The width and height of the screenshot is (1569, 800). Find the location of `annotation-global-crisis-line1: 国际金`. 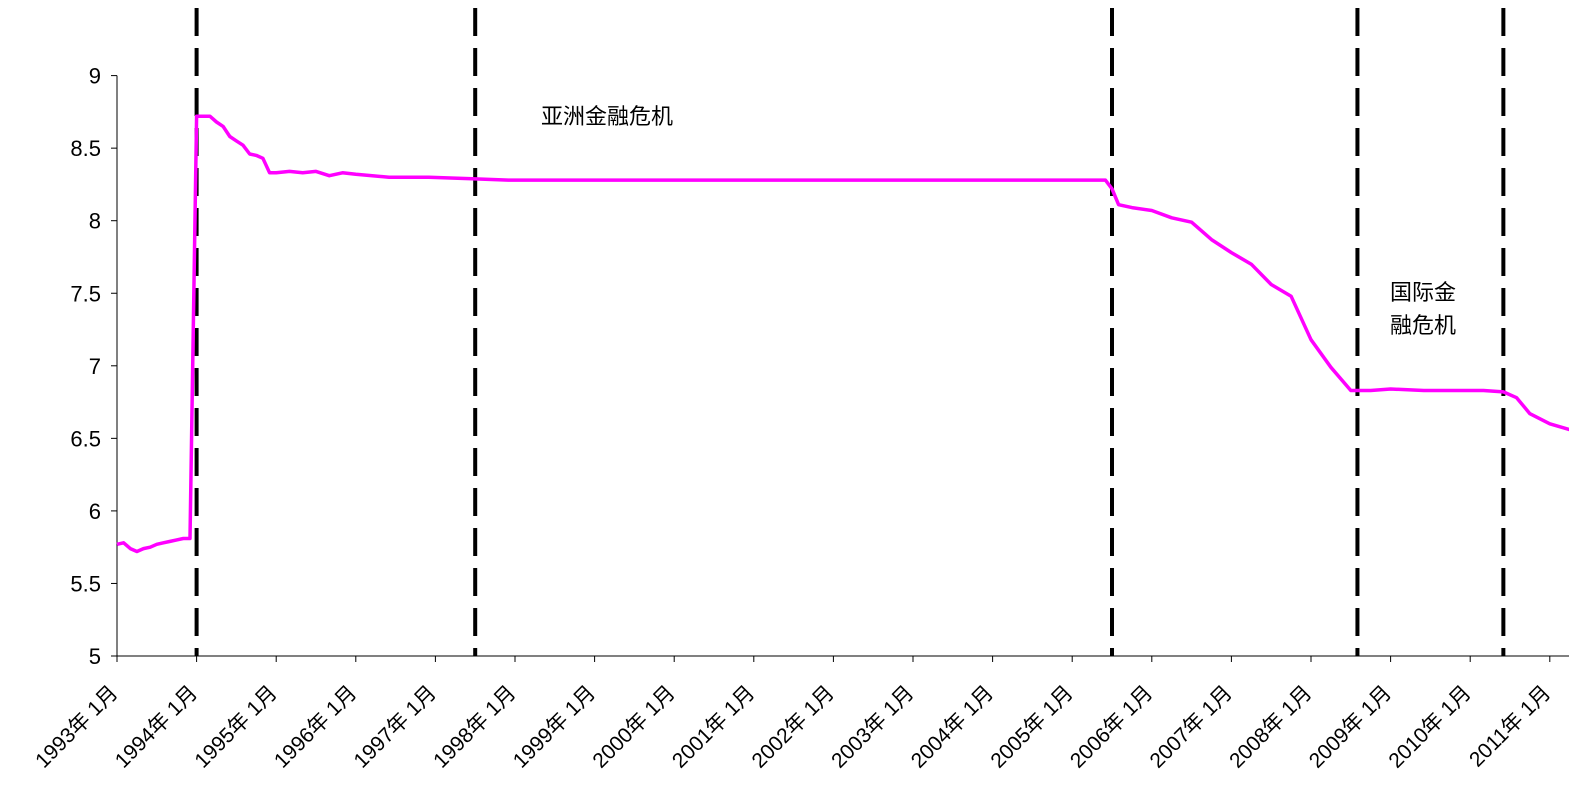

annotation-global-crisis-line1: 国际金 is located at coordinates (1423, 293).